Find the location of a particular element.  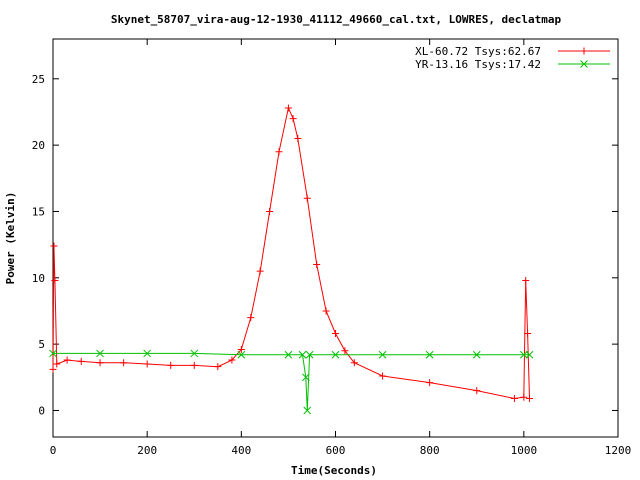

series-line is located at coordinates (291, 381).